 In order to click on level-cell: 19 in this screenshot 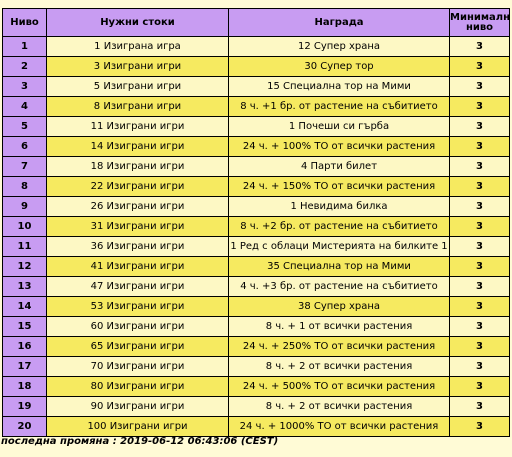, I will do `click(24, 406)`.